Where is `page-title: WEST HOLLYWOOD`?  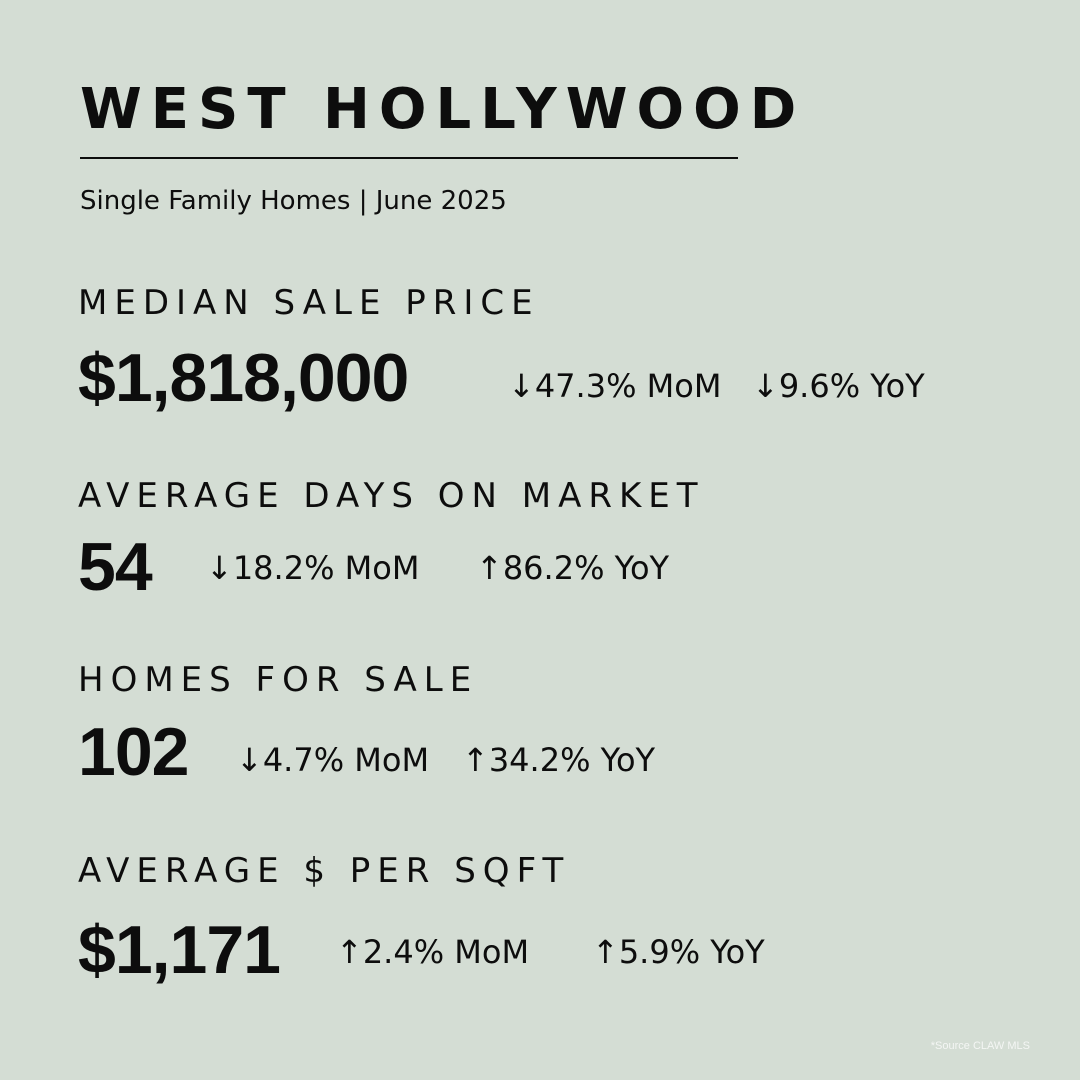
page-title: WEST HOLLYWOOD is located at coordinates (443, 109).